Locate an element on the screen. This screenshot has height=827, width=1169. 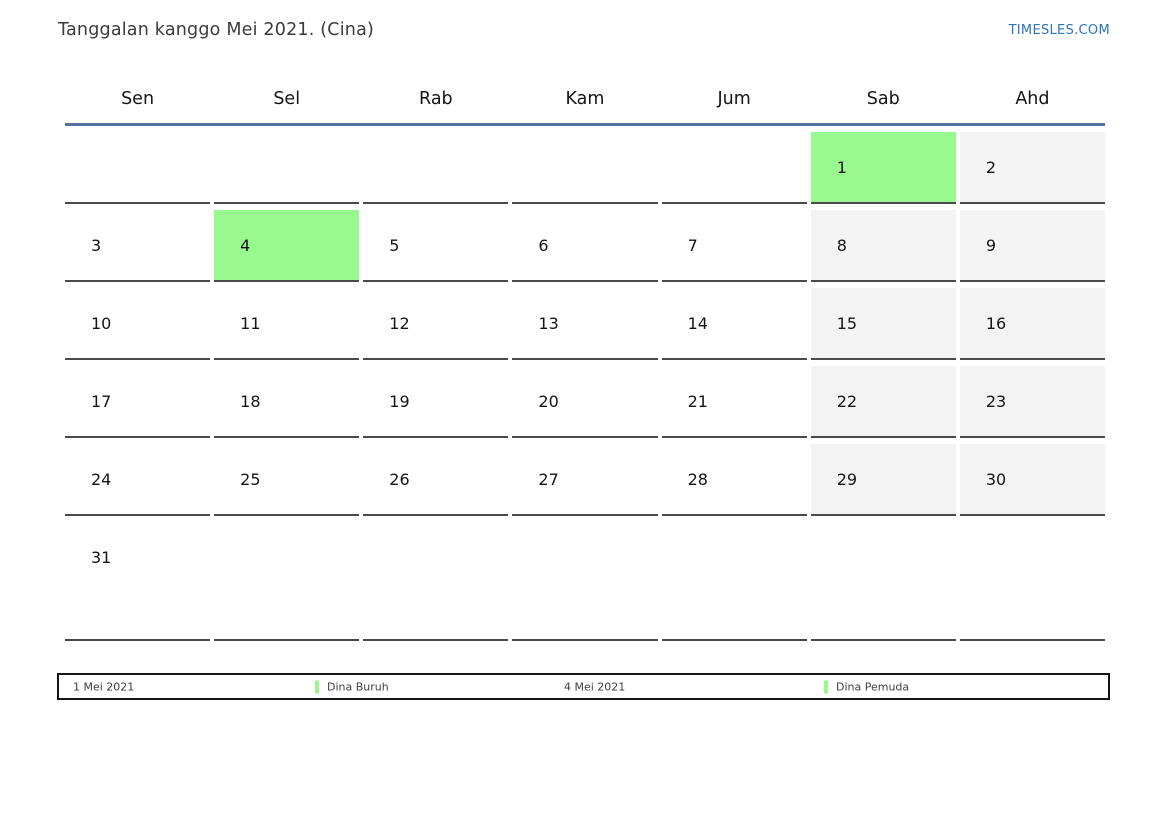
week-row: 24 25 26 27 28 29 30 is located at coordinates (585, 477).